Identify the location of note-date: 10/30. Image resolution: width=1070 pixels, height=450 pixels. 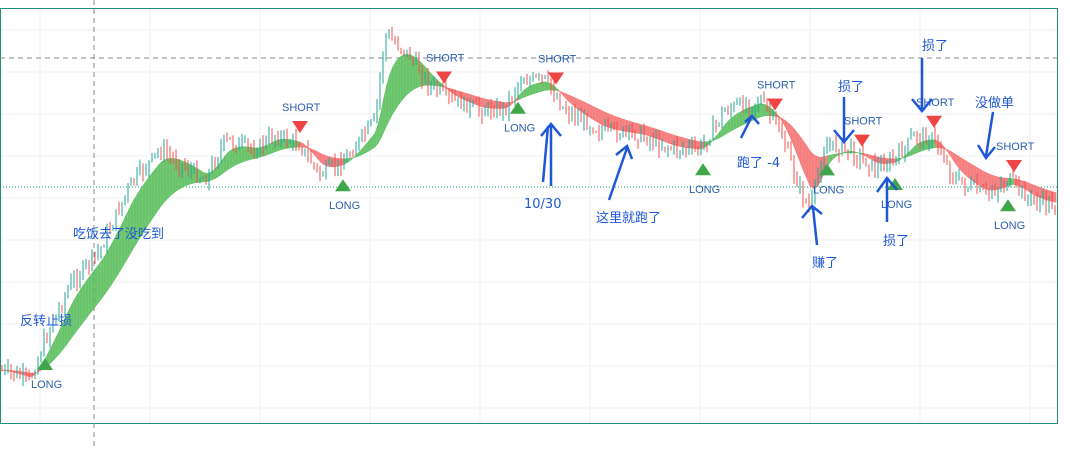
(542, 204).